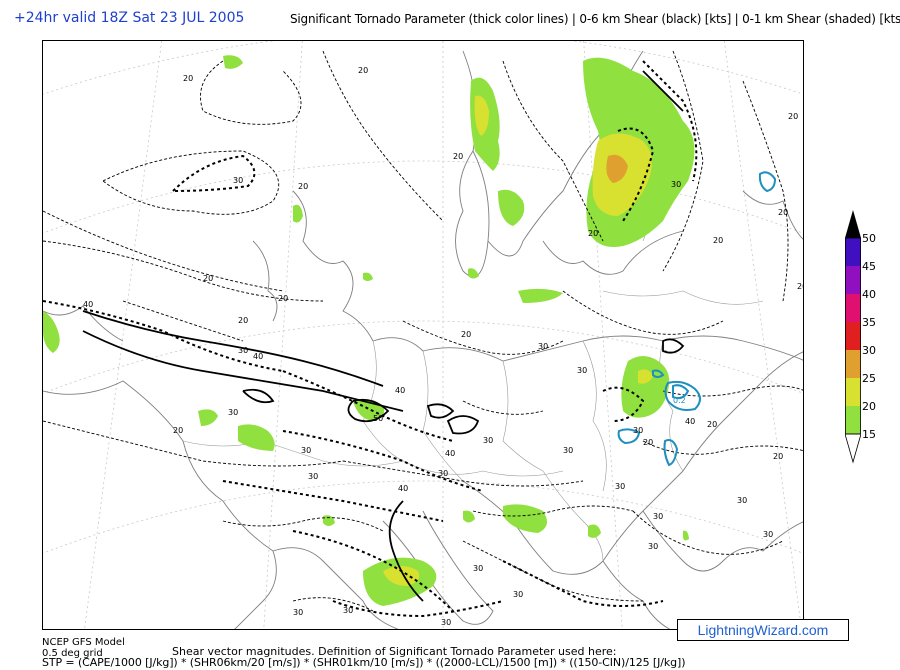  What do you see at coordinates (869, 322) in the screenshot?
I see `colorbar-label: 35` at bounding box center [869, 322].